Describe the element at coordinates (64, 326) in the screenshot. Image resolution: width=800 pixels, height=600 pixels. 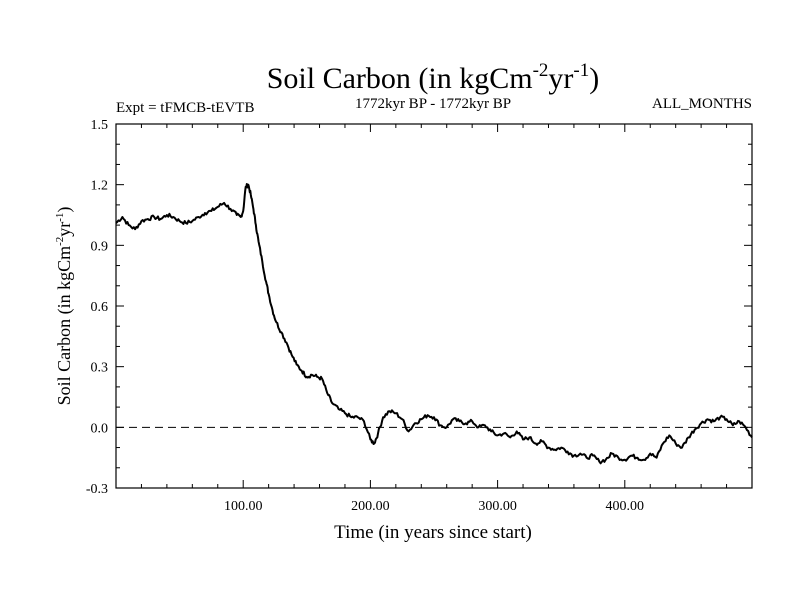
I see `y-axis-label-text: Soil Carbon (in kgCm` at that location.